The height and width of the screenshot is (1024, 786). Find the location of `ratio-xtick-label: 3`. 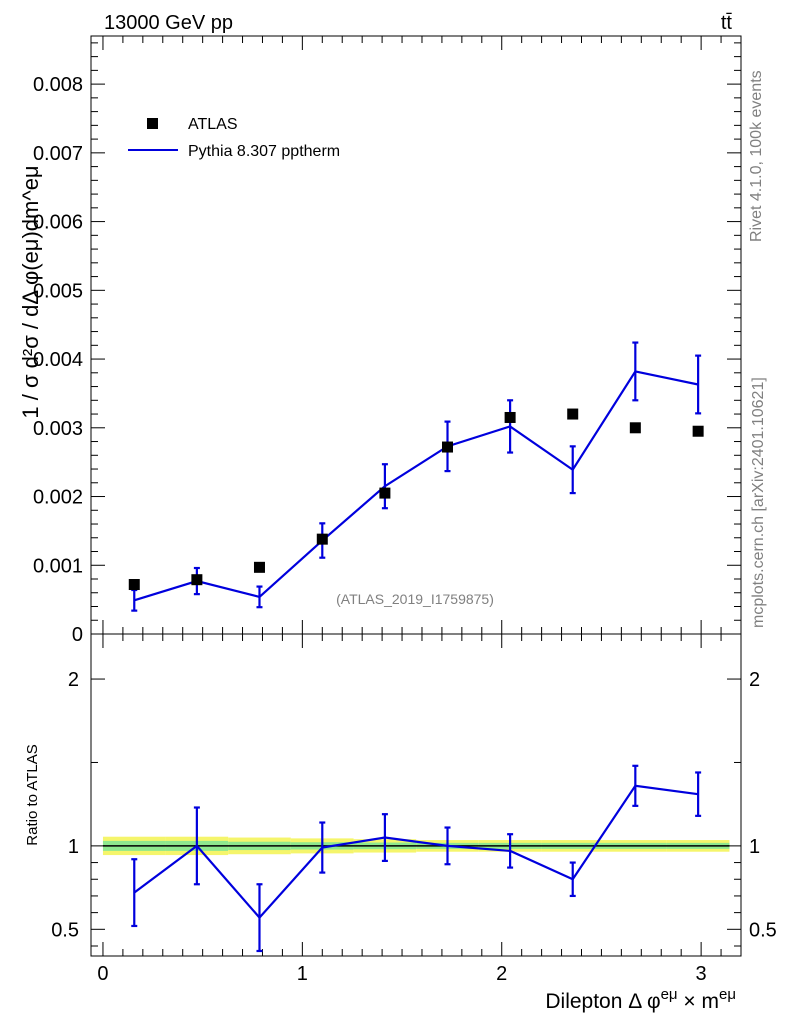

ratio-xtick-label: 3 is located at coordinates (701, 974).